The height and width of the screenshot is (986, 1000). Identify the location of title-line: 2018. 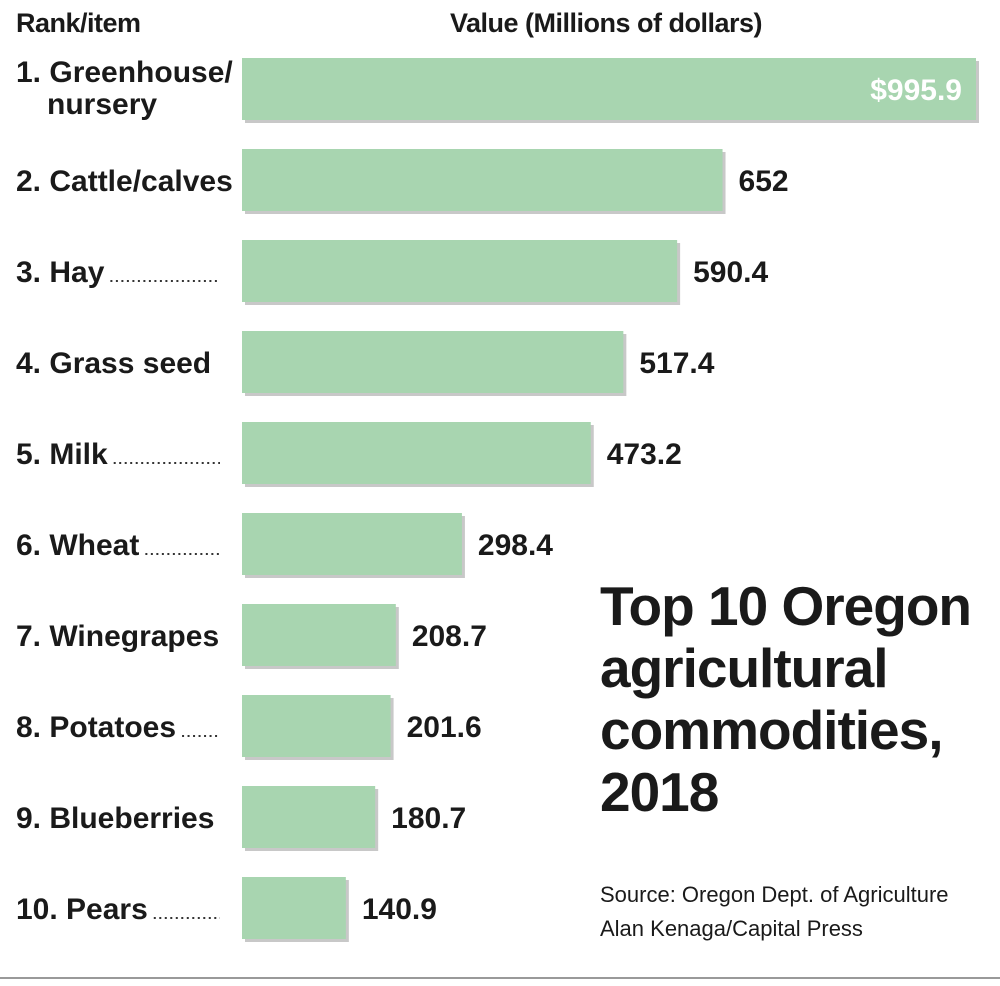
(659, 792).